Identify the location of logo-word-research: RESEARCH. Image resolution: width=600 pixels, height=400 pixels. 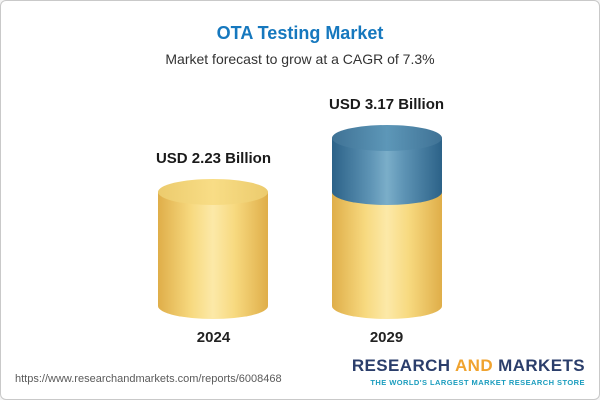
(401, 365).